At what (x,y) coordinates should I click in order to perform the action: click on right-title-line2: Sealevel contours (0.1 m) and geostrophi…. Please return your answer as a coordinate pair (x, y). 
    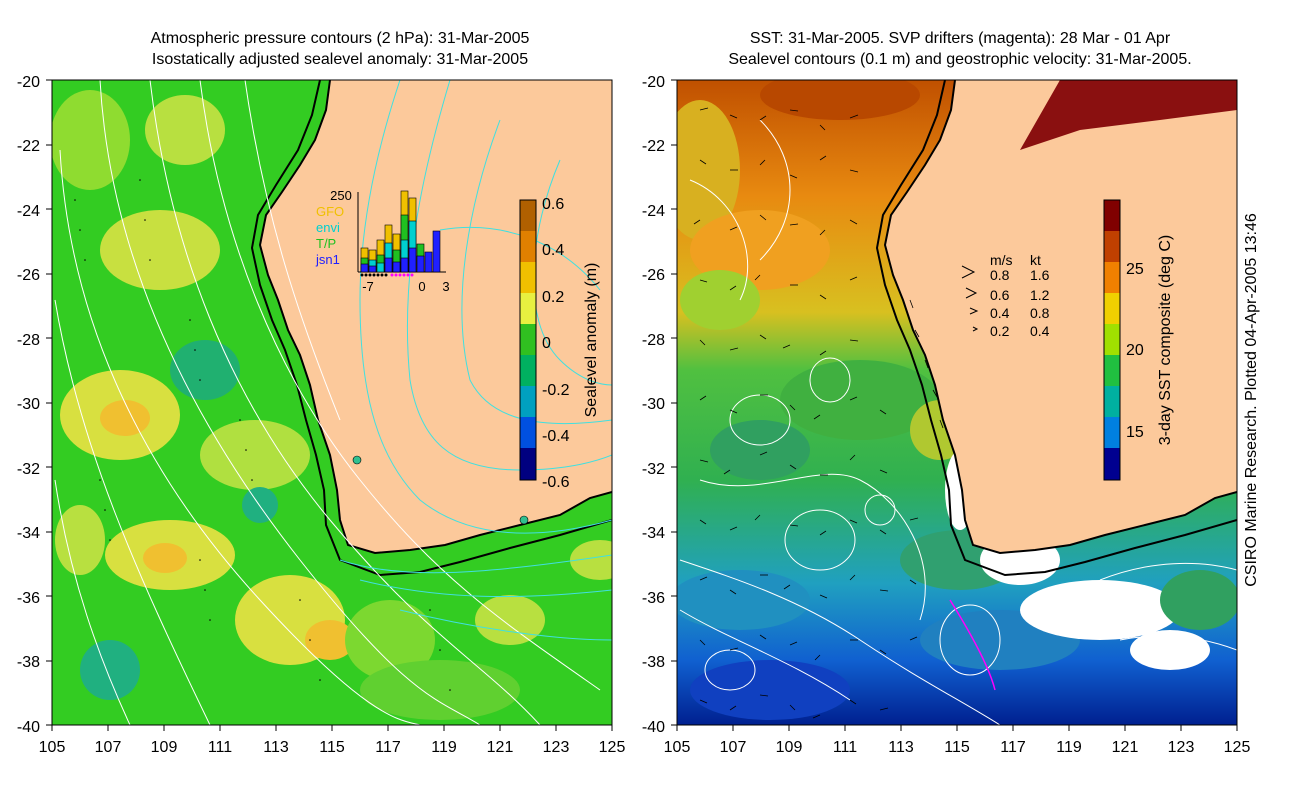
    Looking at the image, I should click on (960, 59).